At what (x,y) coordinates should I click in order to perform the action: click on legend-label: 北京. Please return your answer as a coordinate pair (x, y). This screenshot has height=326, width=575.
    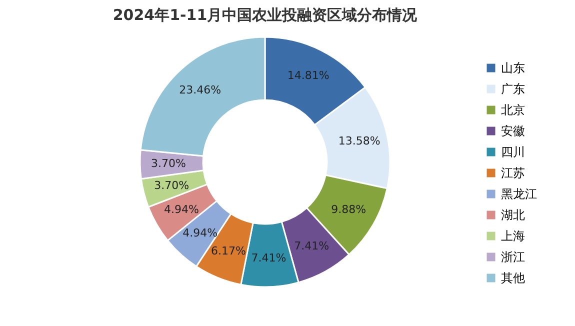
    Looking at the image, I should click on (513, 110).